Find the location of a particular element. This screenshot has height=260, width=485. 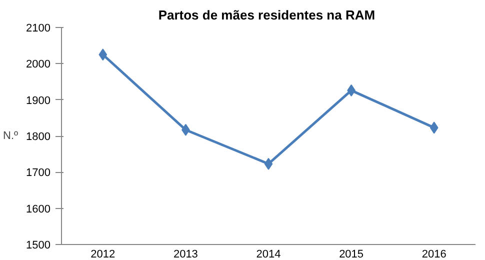

y-tick-label: 1800 is located at coordinates (38, 137).